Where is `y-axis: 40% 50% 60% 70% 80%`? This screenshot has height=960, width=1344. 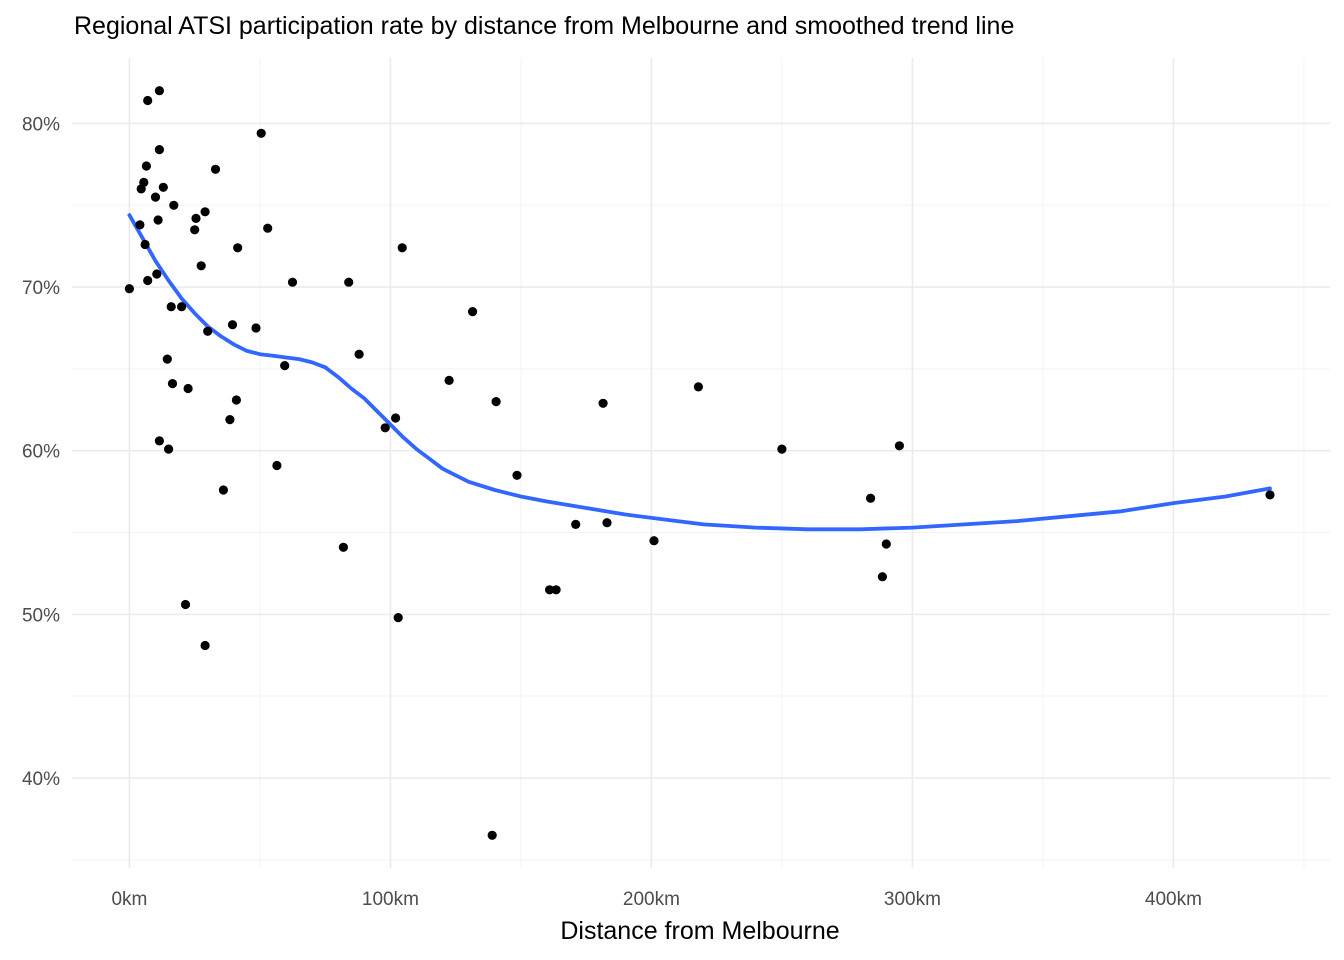
y-axis: 40% 50% 60% 70% 80% is located at coordinates (41, 452).